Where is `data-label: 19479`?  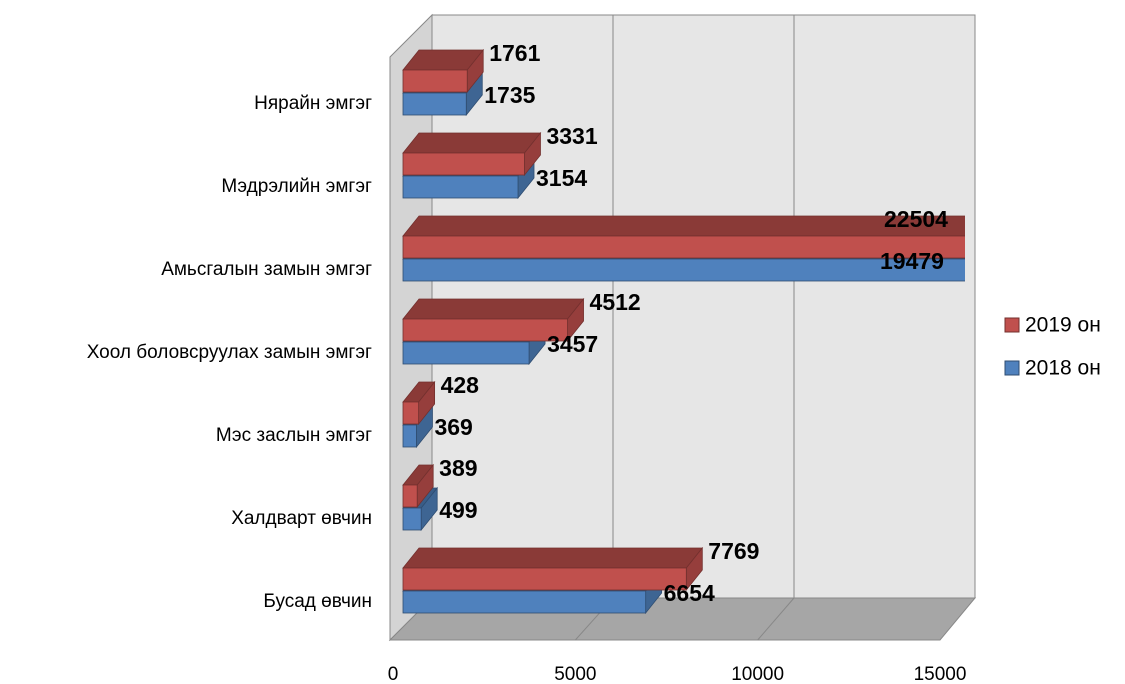 data-label: 19479 is located at coordinates (912, 261).